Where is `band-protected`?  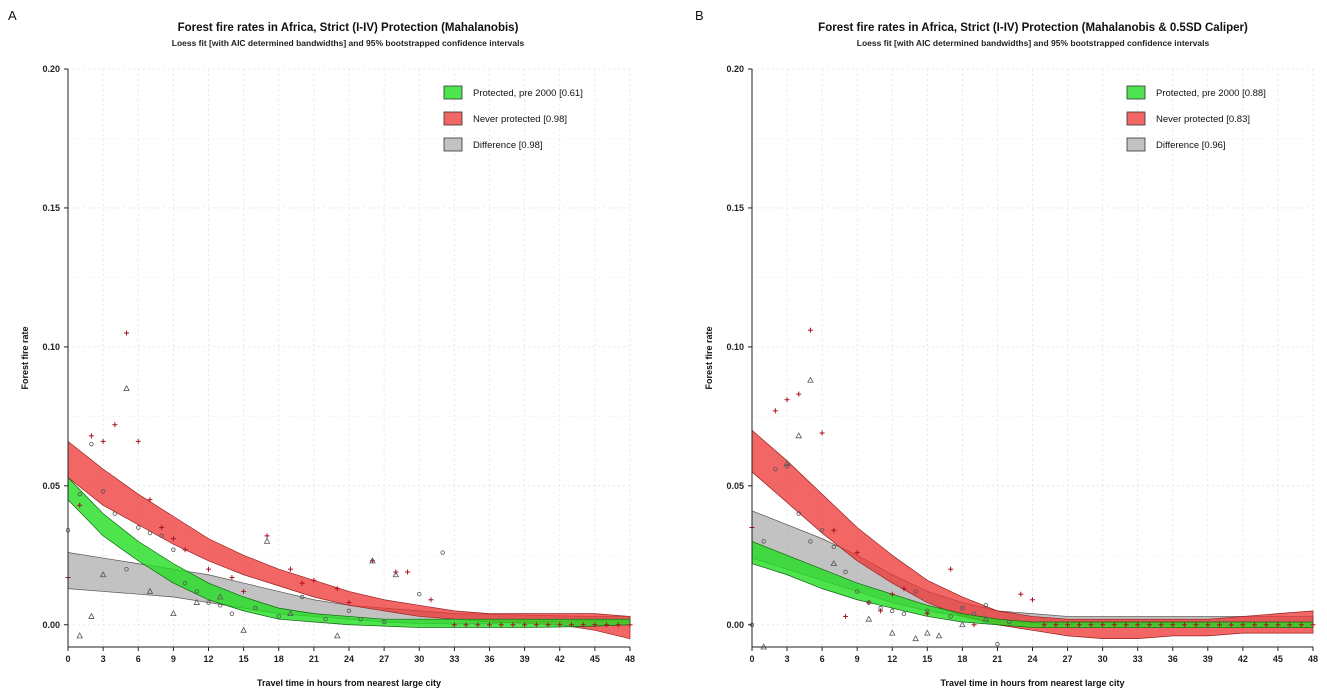 band-protected is located at coordinates (1032, 584).